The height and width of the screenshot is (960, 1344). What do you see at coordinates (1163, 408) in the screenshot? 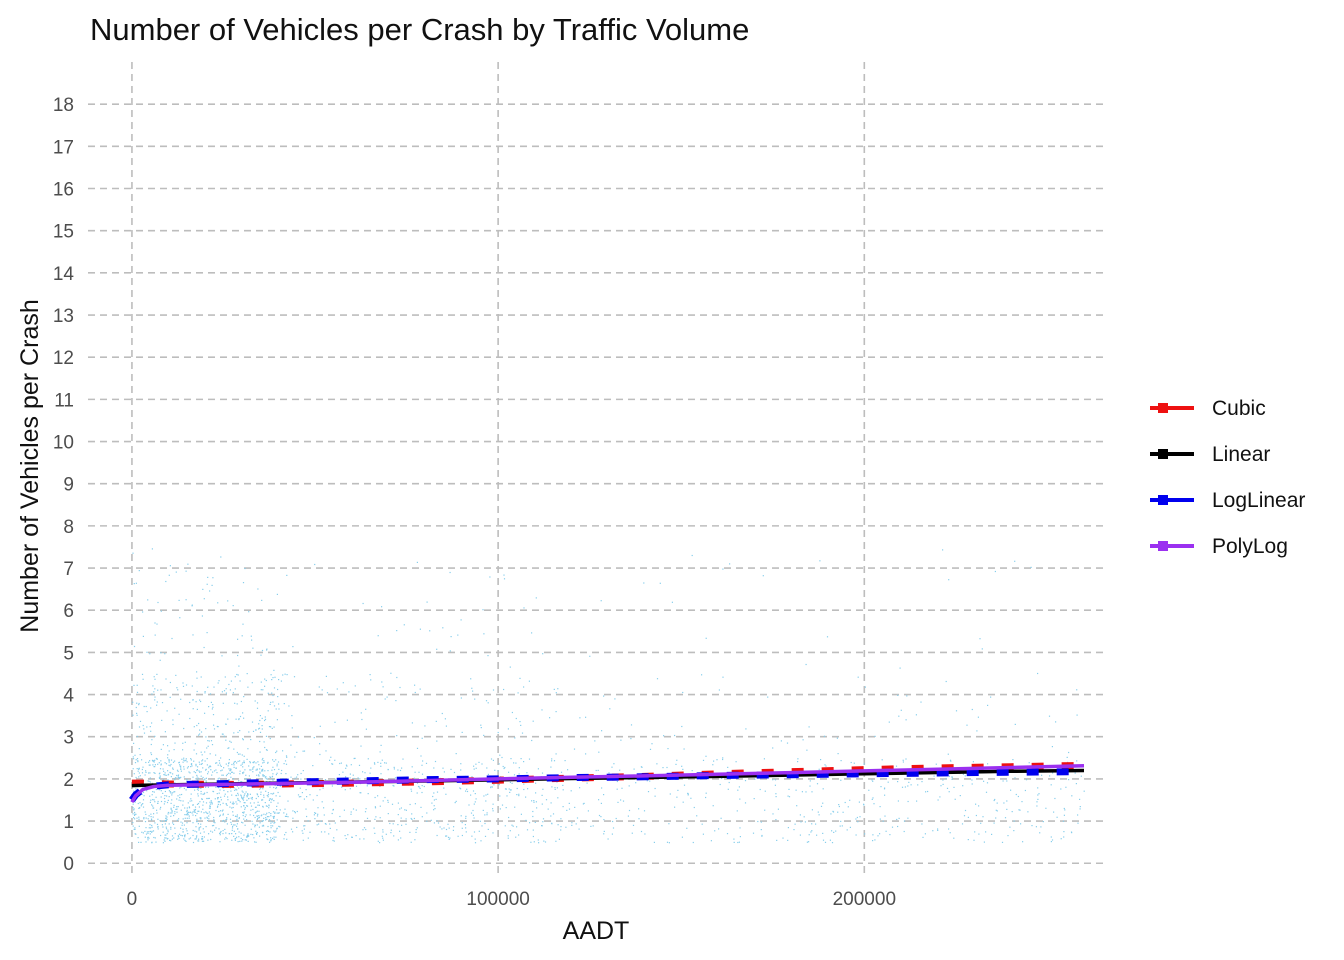
I see `legend-key-marker` at bounding box center [1163, 408].